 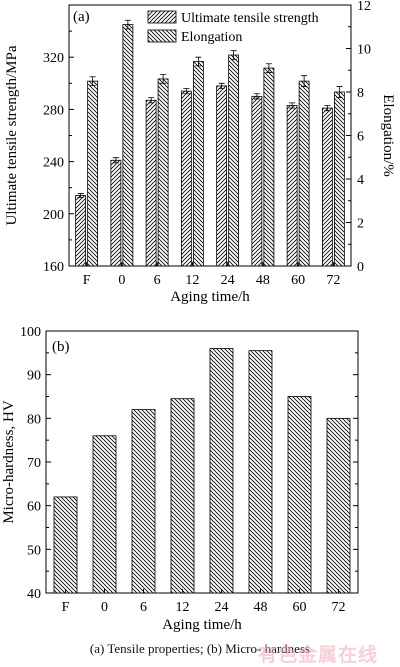 I want to click on legend-label: Elongation, so click(x=211, y=37).